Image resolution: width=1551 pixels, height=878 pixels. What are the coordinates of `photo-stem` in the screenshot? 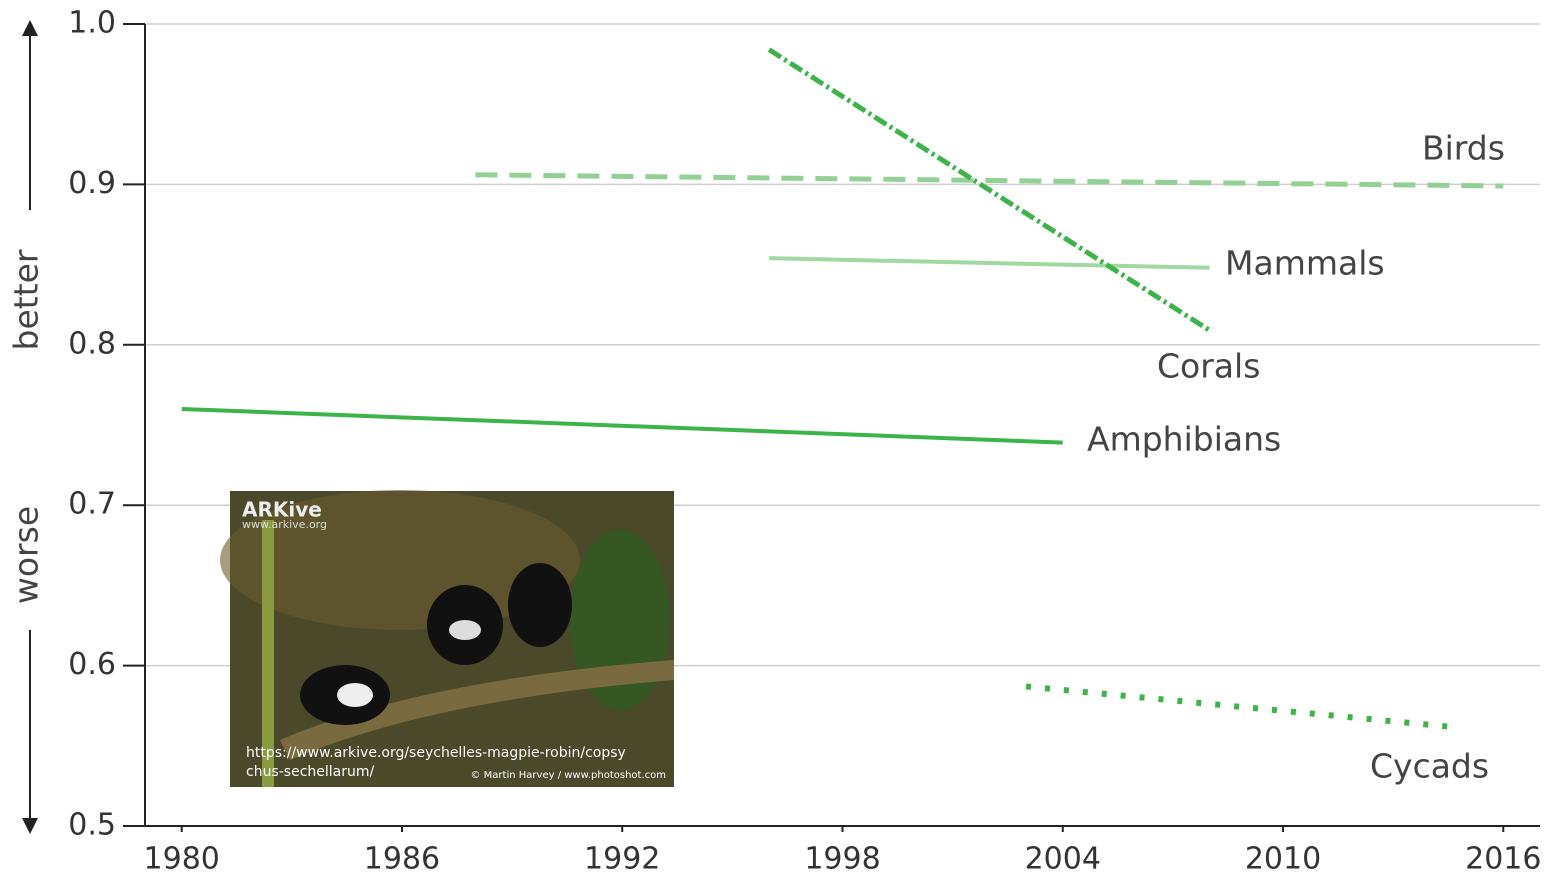 It's located at (268, 653).